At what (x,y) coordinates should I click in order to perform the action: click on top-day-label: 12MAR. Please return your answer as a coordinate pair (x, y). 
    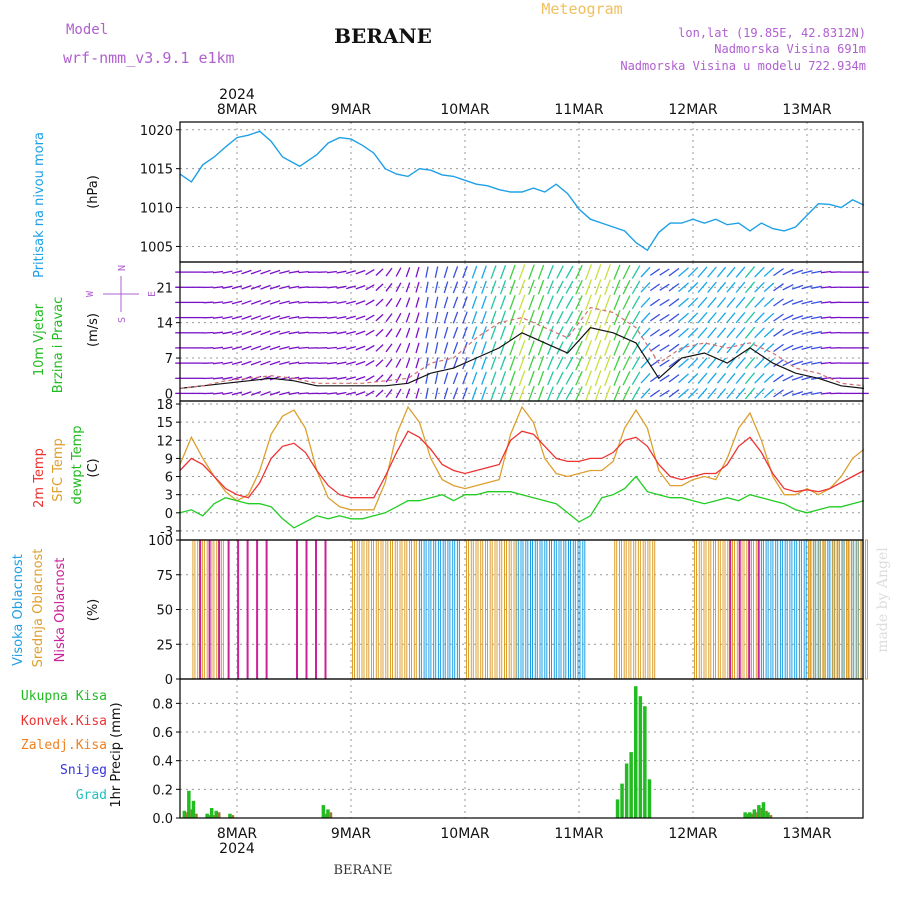
    Looking at the image, I should click on (692, 110).